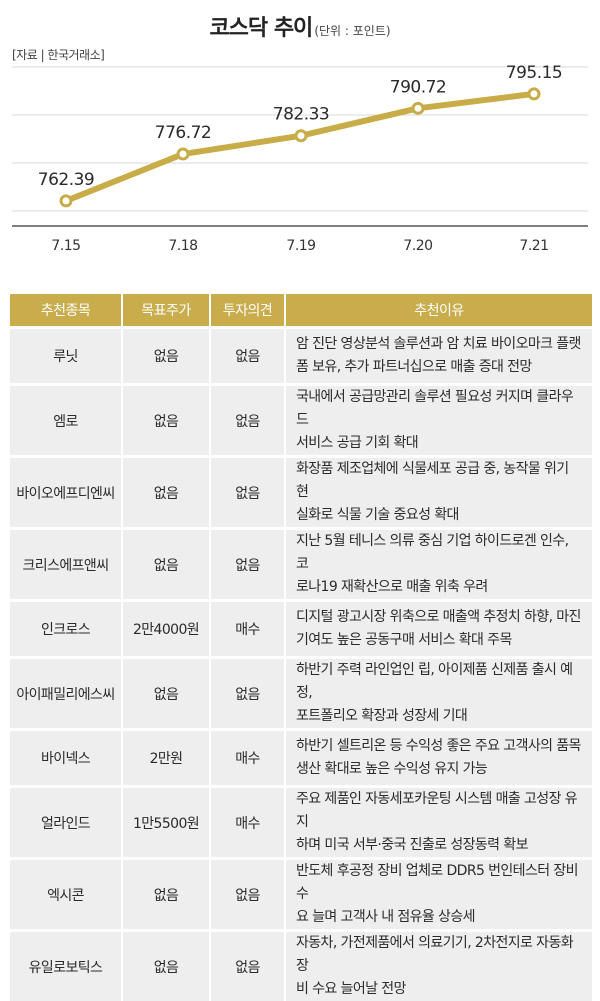 The image size is (600, 1001). I want to click on reason-line: 암 진단 영상분석 솔루션과 암 치료 바이오마크 플랫, so click(440, 344).